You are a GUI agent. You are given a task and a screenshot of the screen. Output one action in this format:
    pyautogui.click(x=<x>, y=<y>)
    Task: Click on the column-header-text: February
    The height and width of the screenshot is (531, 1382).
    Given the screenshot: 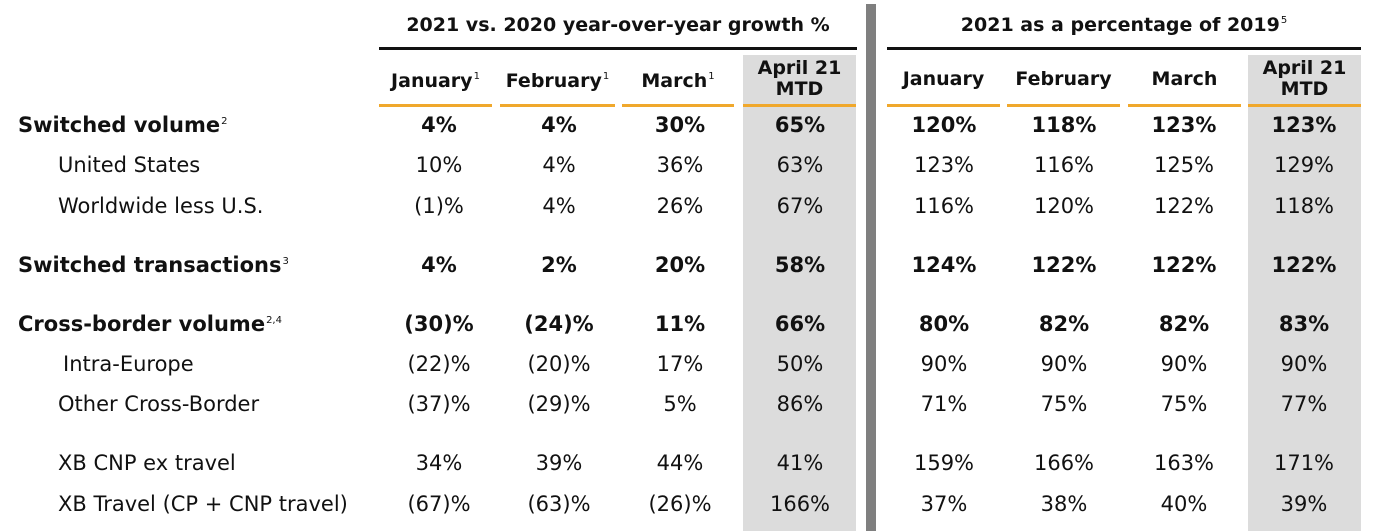 What is the action you would take?
    pyautogui.click(x=1063, y=78)
    